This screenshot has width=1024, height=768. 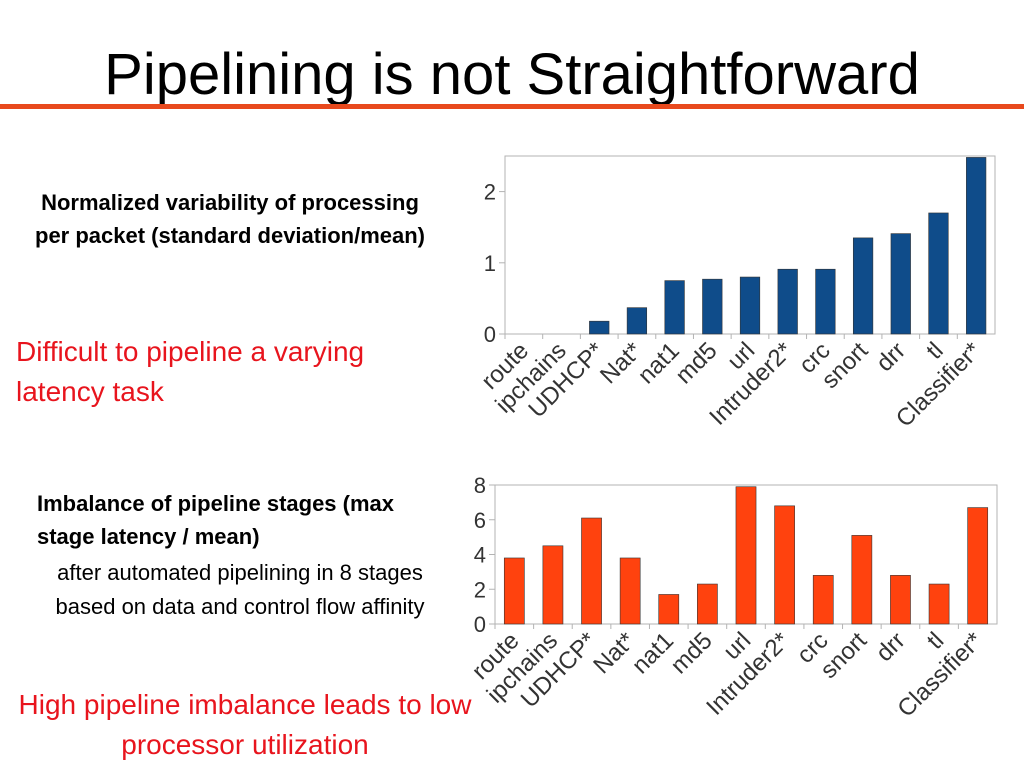 I want to click on slide-title: Pipelining is not Straightforward, so click(x=512, y=74).